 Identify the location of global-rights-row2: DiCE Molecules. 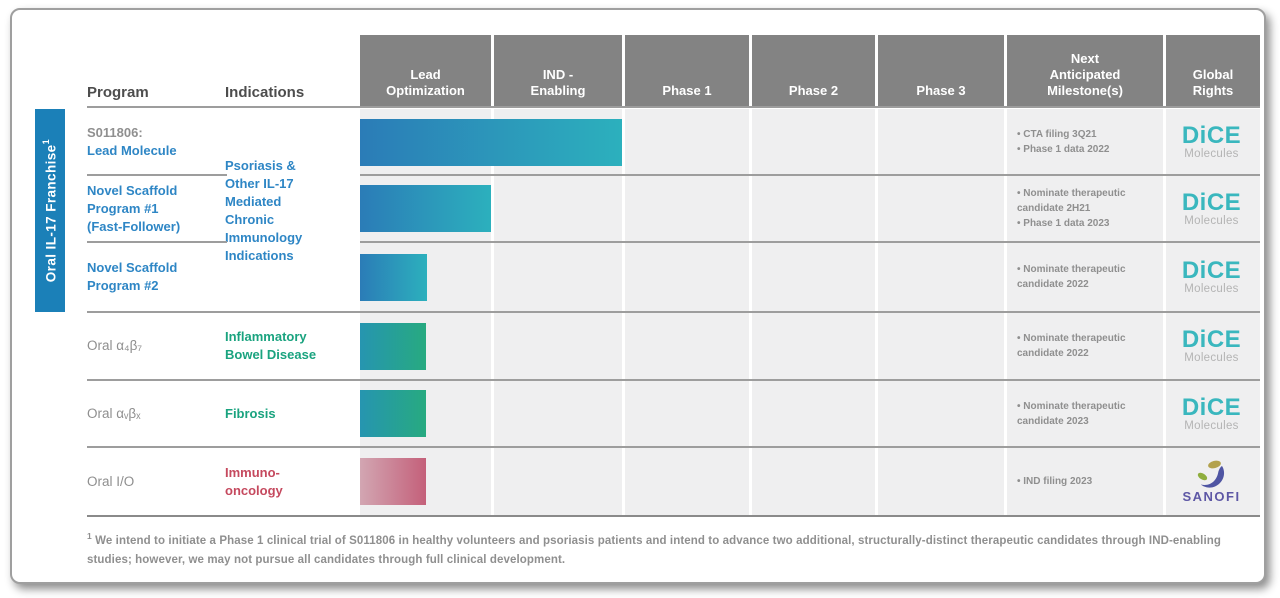
(1211, 208).